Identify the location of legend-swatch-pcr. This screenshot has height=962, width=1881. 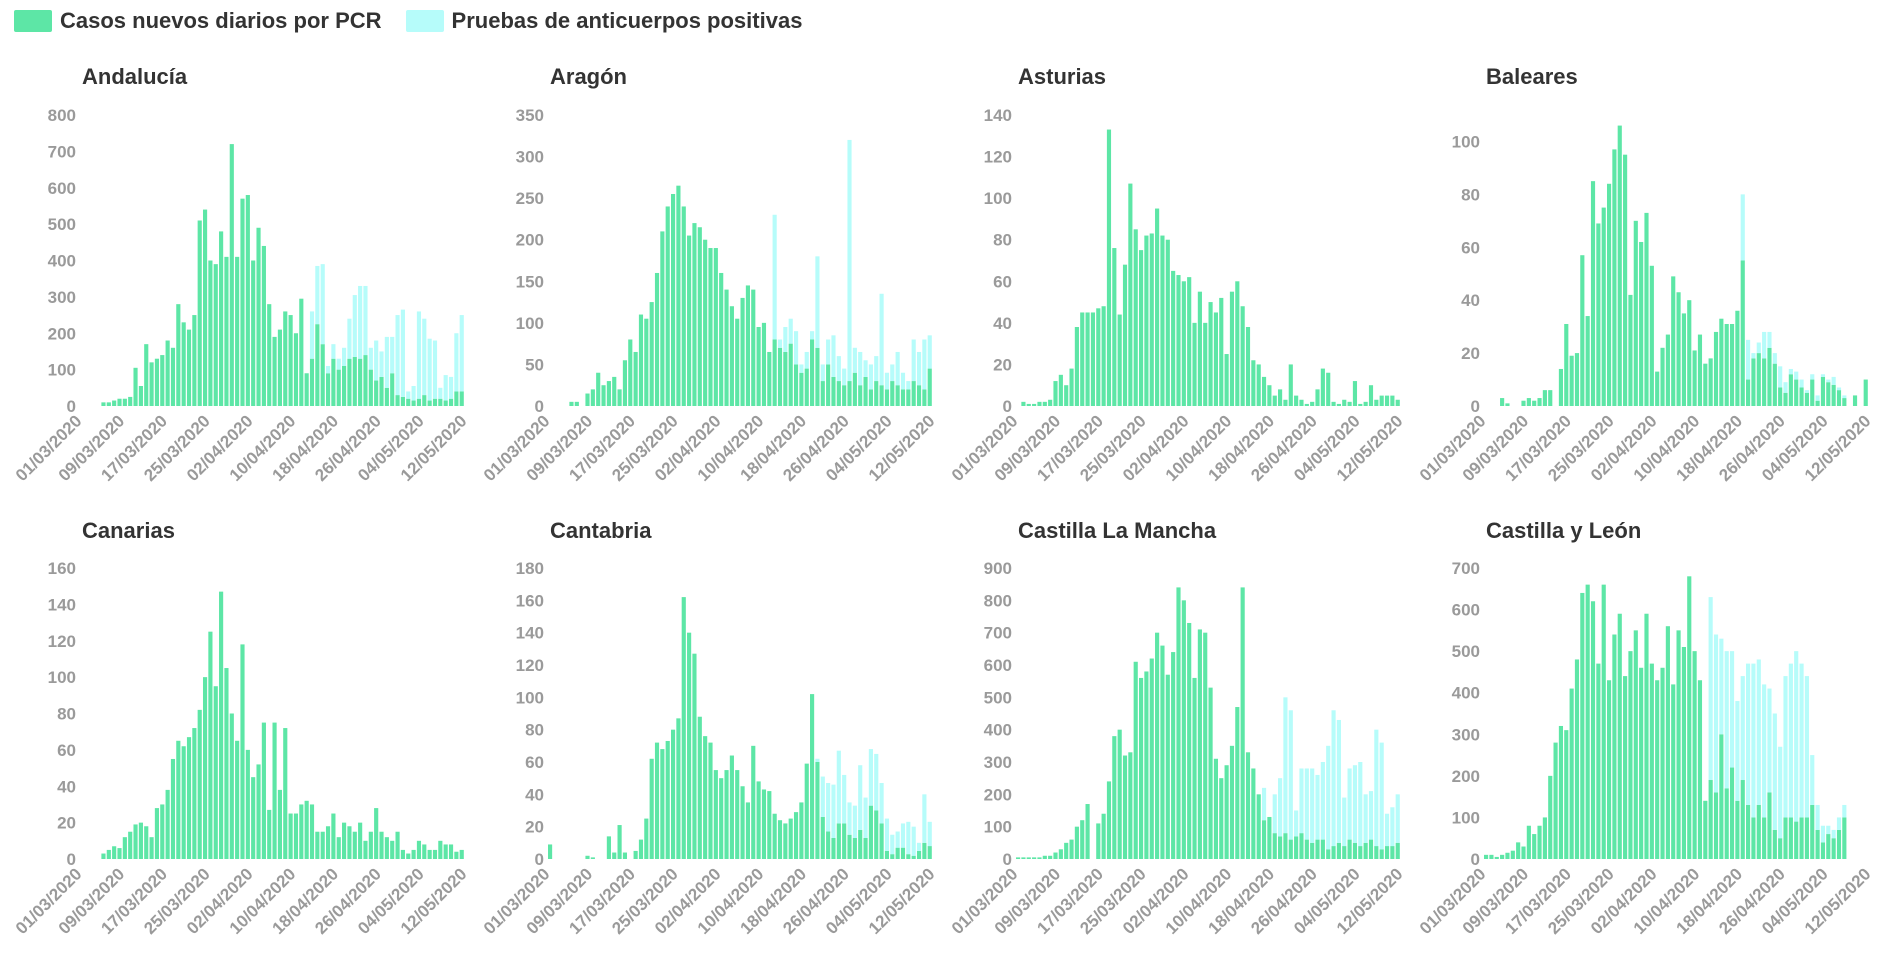
(33, 21).